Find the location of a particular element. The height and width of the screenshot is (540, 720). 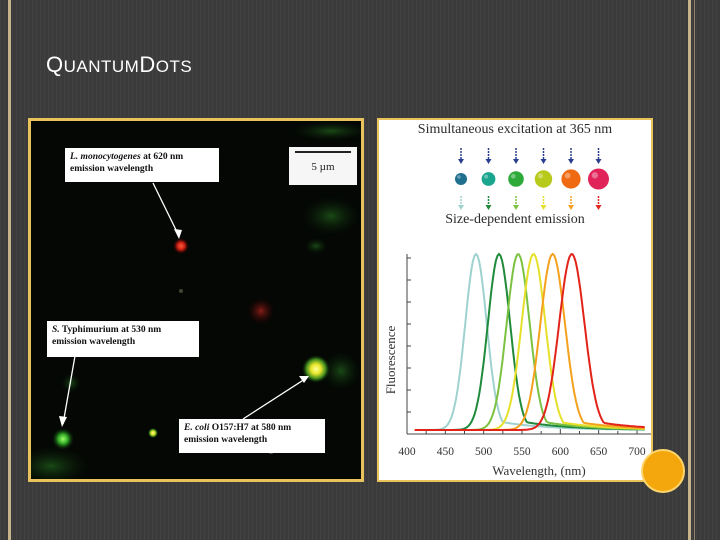

frame-line-right-inner is located at coordinates (694, 270).